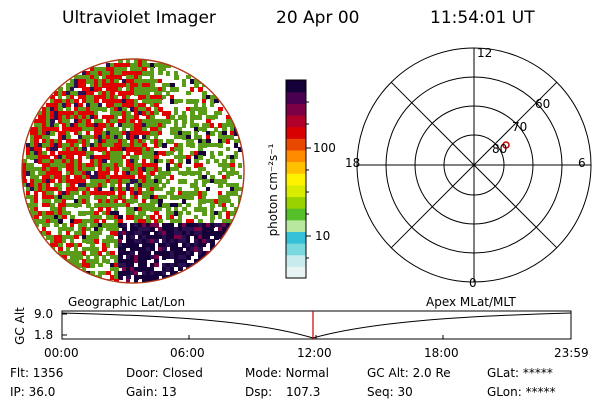 Image resolution: width=600 pixels, height=400 pixels. Describe the element at coordinates (521, 392) in the screenshot. I see `status-glon: GLon: *****` at that location.